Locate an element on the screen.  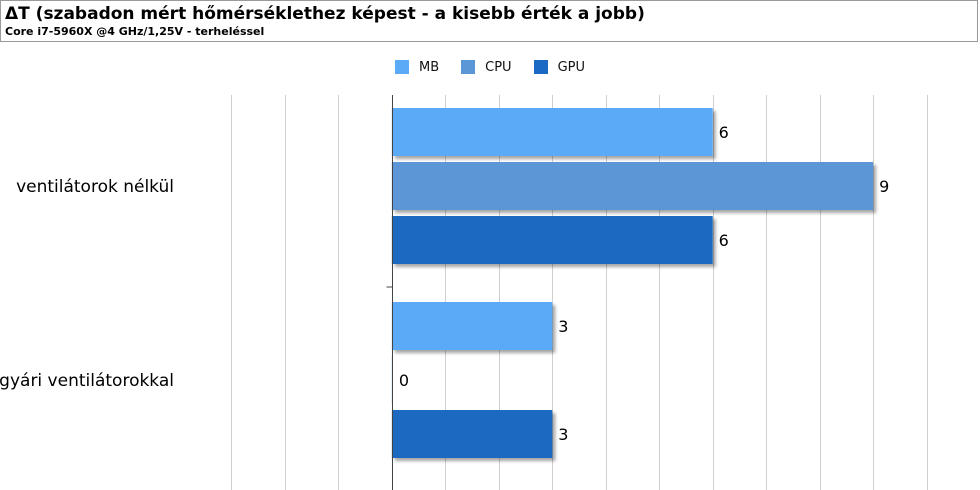
category-label-1: ventilátorok nélkül is located at coordinates (95, 187).